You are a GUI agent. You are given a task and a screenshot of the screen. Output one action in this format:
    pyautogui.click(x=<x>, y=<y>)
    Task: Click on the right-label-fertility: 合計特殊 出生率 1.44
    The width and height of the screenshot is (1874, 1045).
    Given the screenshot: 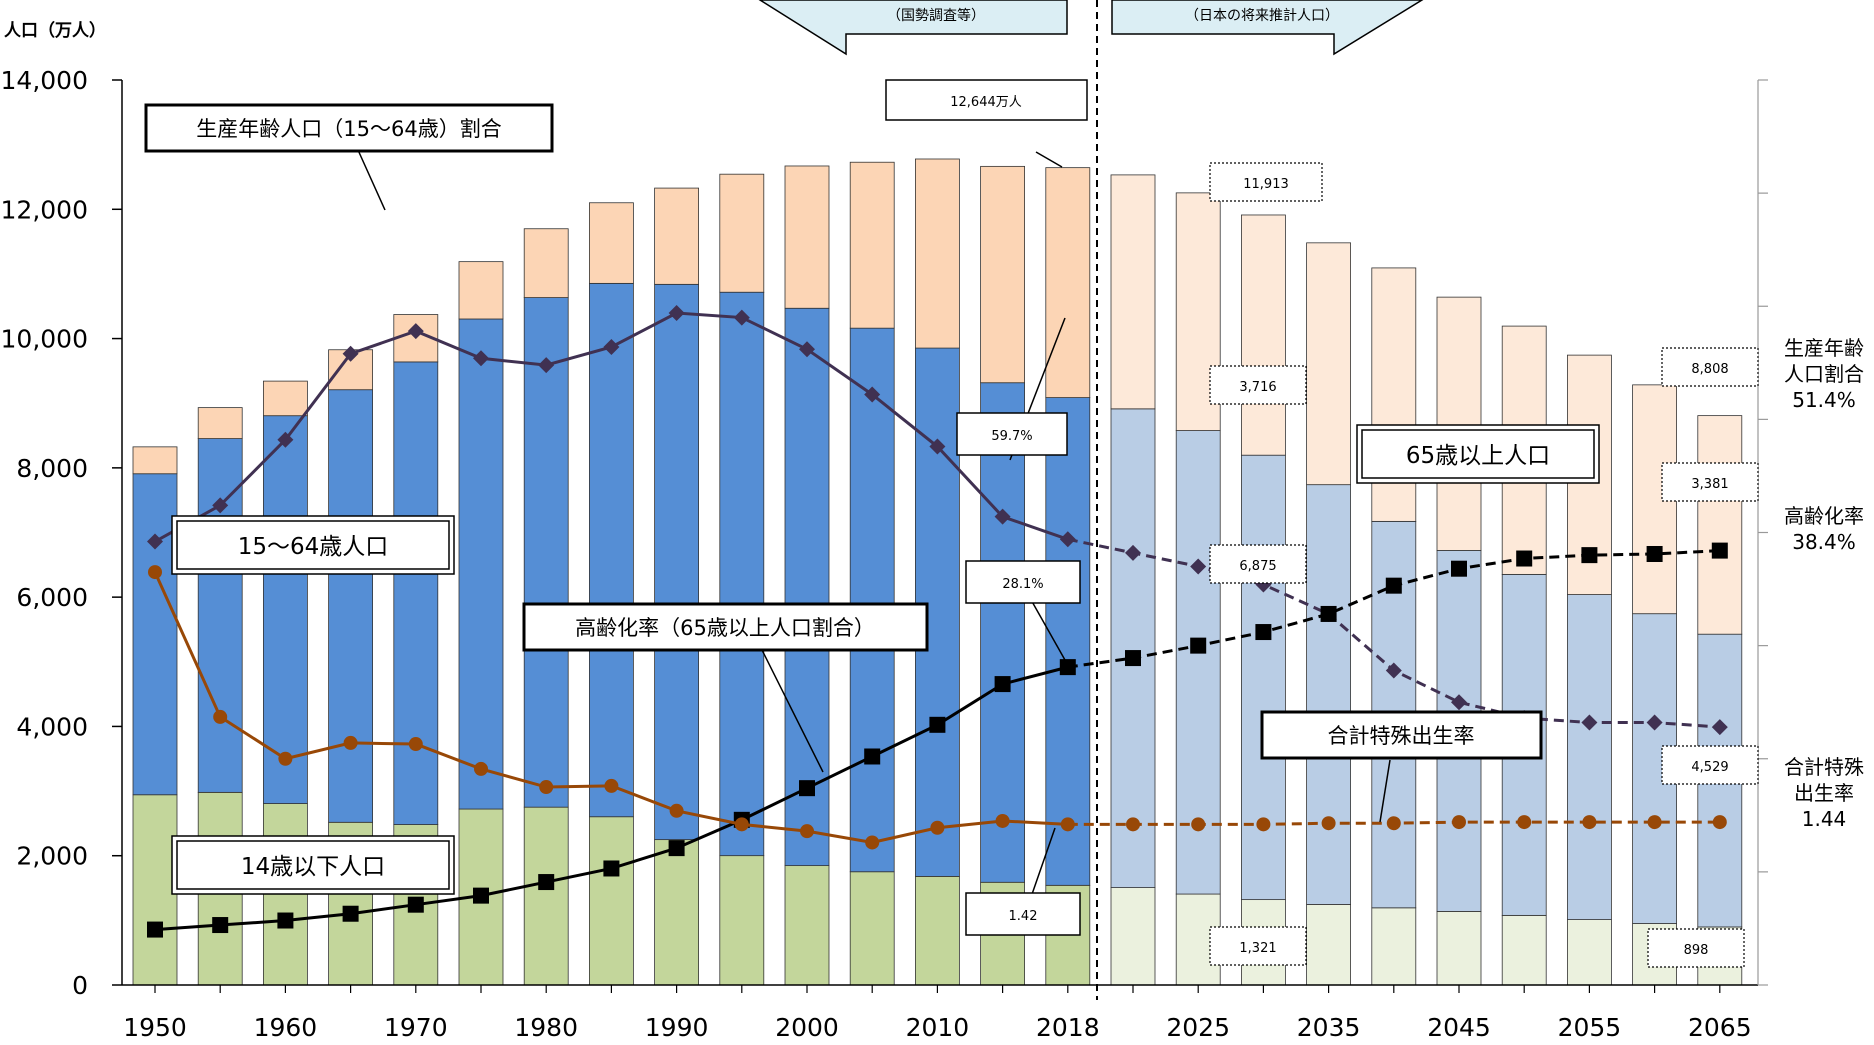 What is the action you would take?
    pyautogui.click(x=1824, y=793)
    